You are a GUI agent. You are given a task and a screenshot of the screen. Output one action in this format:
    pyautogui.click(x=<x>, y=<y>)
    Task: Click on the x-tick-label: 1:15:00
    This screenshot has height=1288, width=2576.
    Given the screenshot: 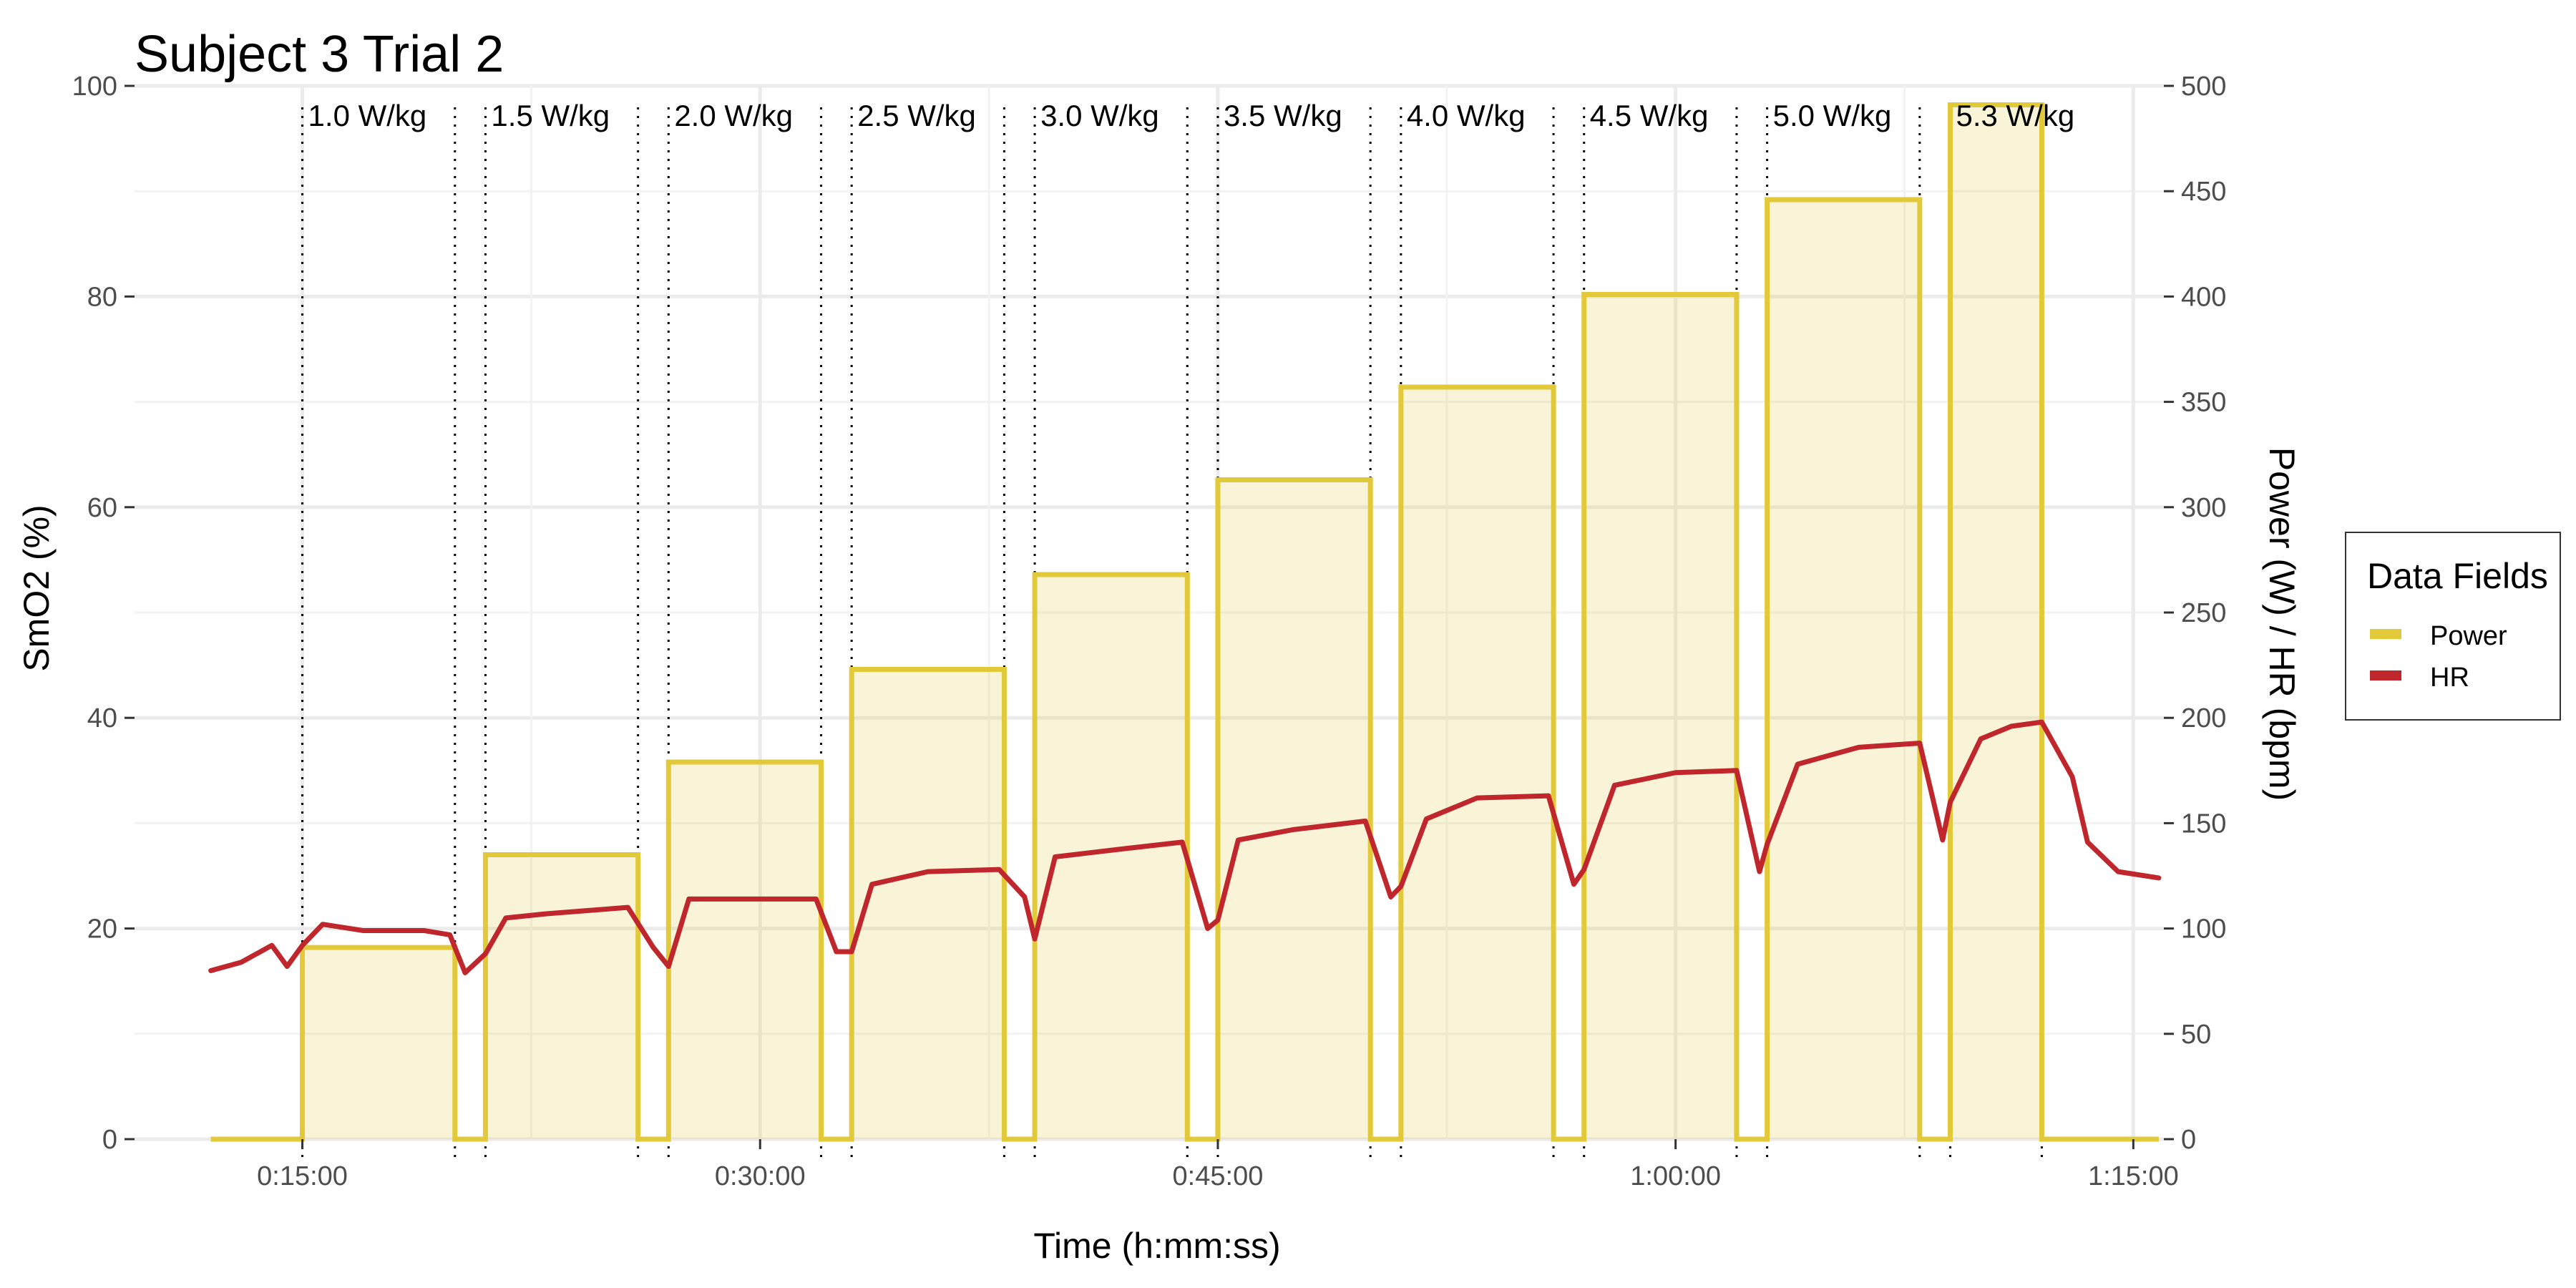 What is the action you would take?
    pyautogui.click(x=2133, y=1176)
    